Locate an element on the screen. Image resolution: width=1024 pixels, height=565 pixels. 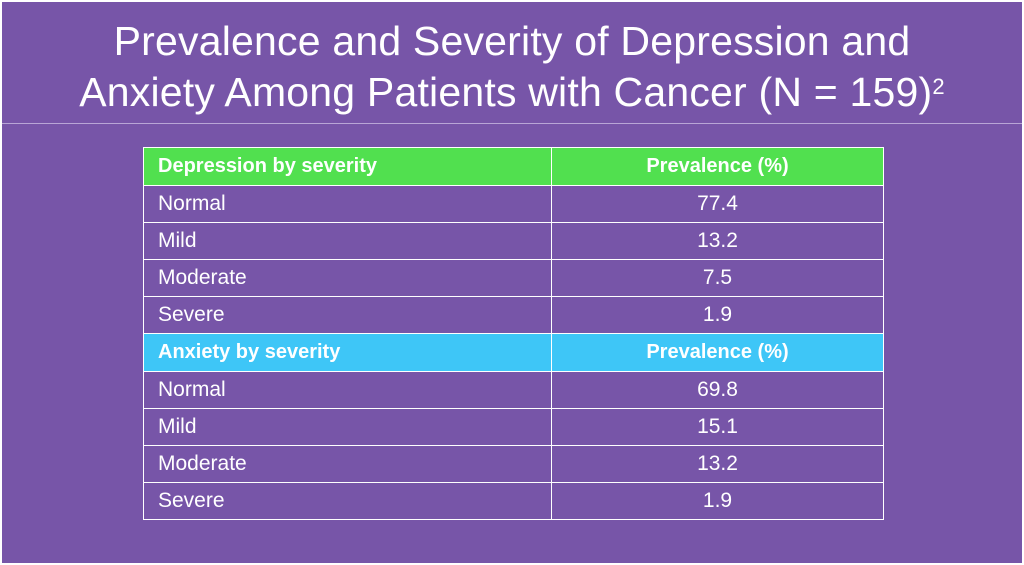
table-row: Normal 77.4 is located at coordinates (513, 204).